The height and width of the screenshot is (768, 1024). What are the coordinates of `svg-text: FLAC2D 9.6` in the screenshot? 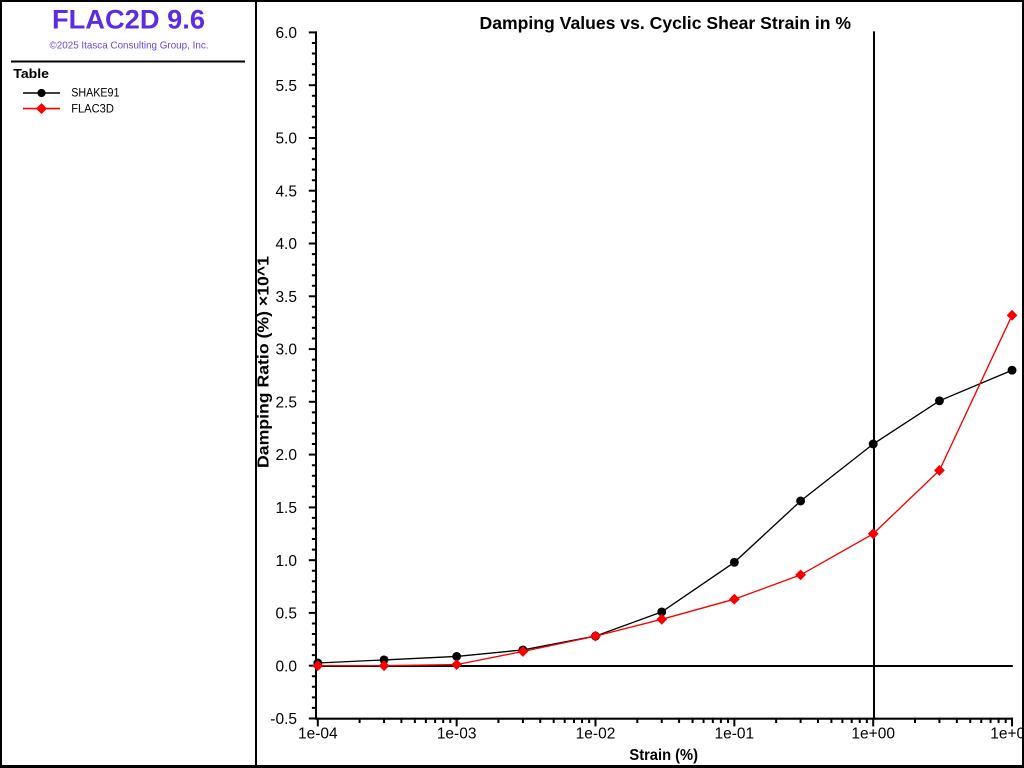 It's located at (128, 20).